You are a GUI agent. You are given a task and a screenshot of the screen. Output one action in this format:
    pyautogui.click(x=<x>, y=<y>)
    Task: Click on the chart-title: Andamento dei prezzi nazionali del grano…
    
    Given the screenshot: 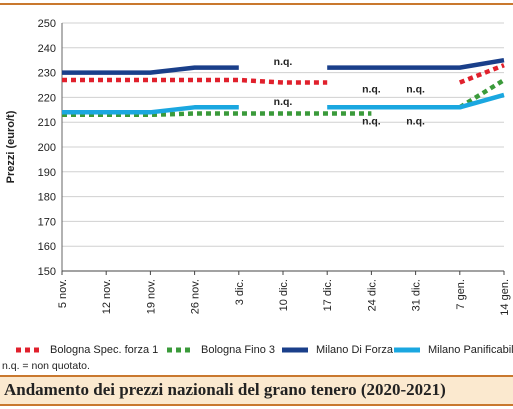 What is the action you would take?
    pyautogui.click(x=225, y=389)
    